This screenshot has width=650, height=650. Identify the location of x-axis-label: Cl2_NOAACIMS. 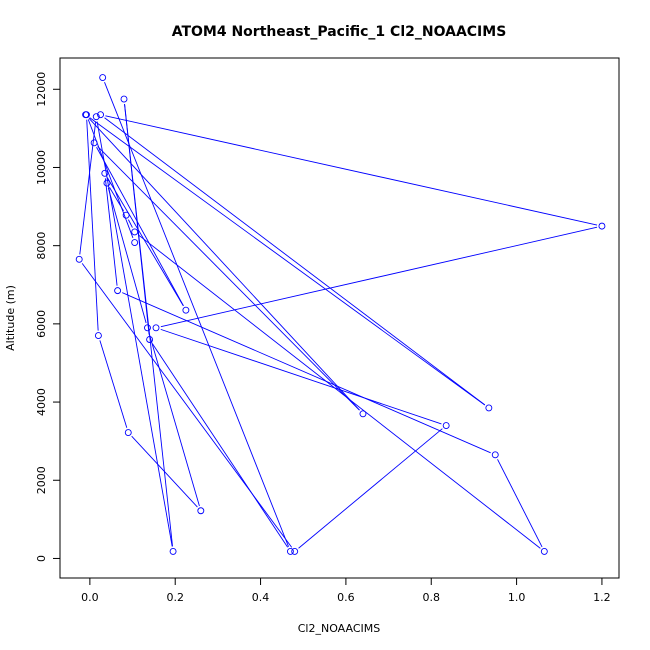
(339, 628).